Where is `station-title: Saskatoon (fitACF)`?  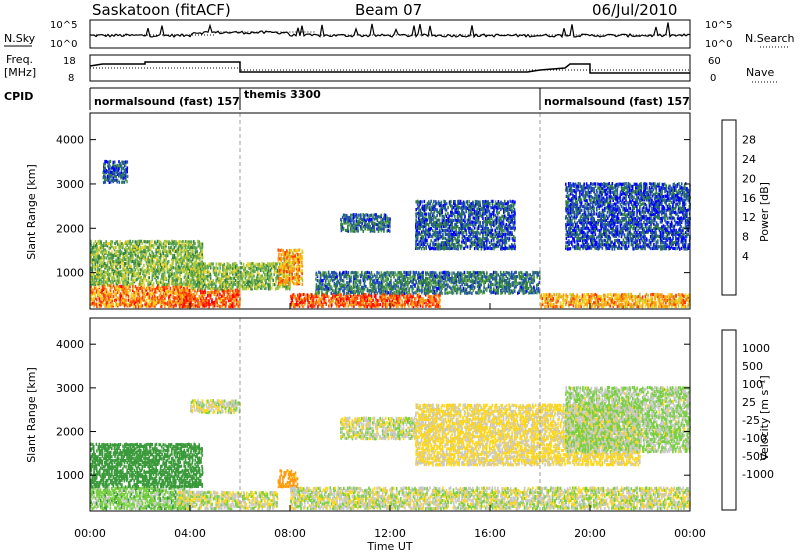 station-title: Saskatoon (fitACF) is located at coordinates (161, 10).